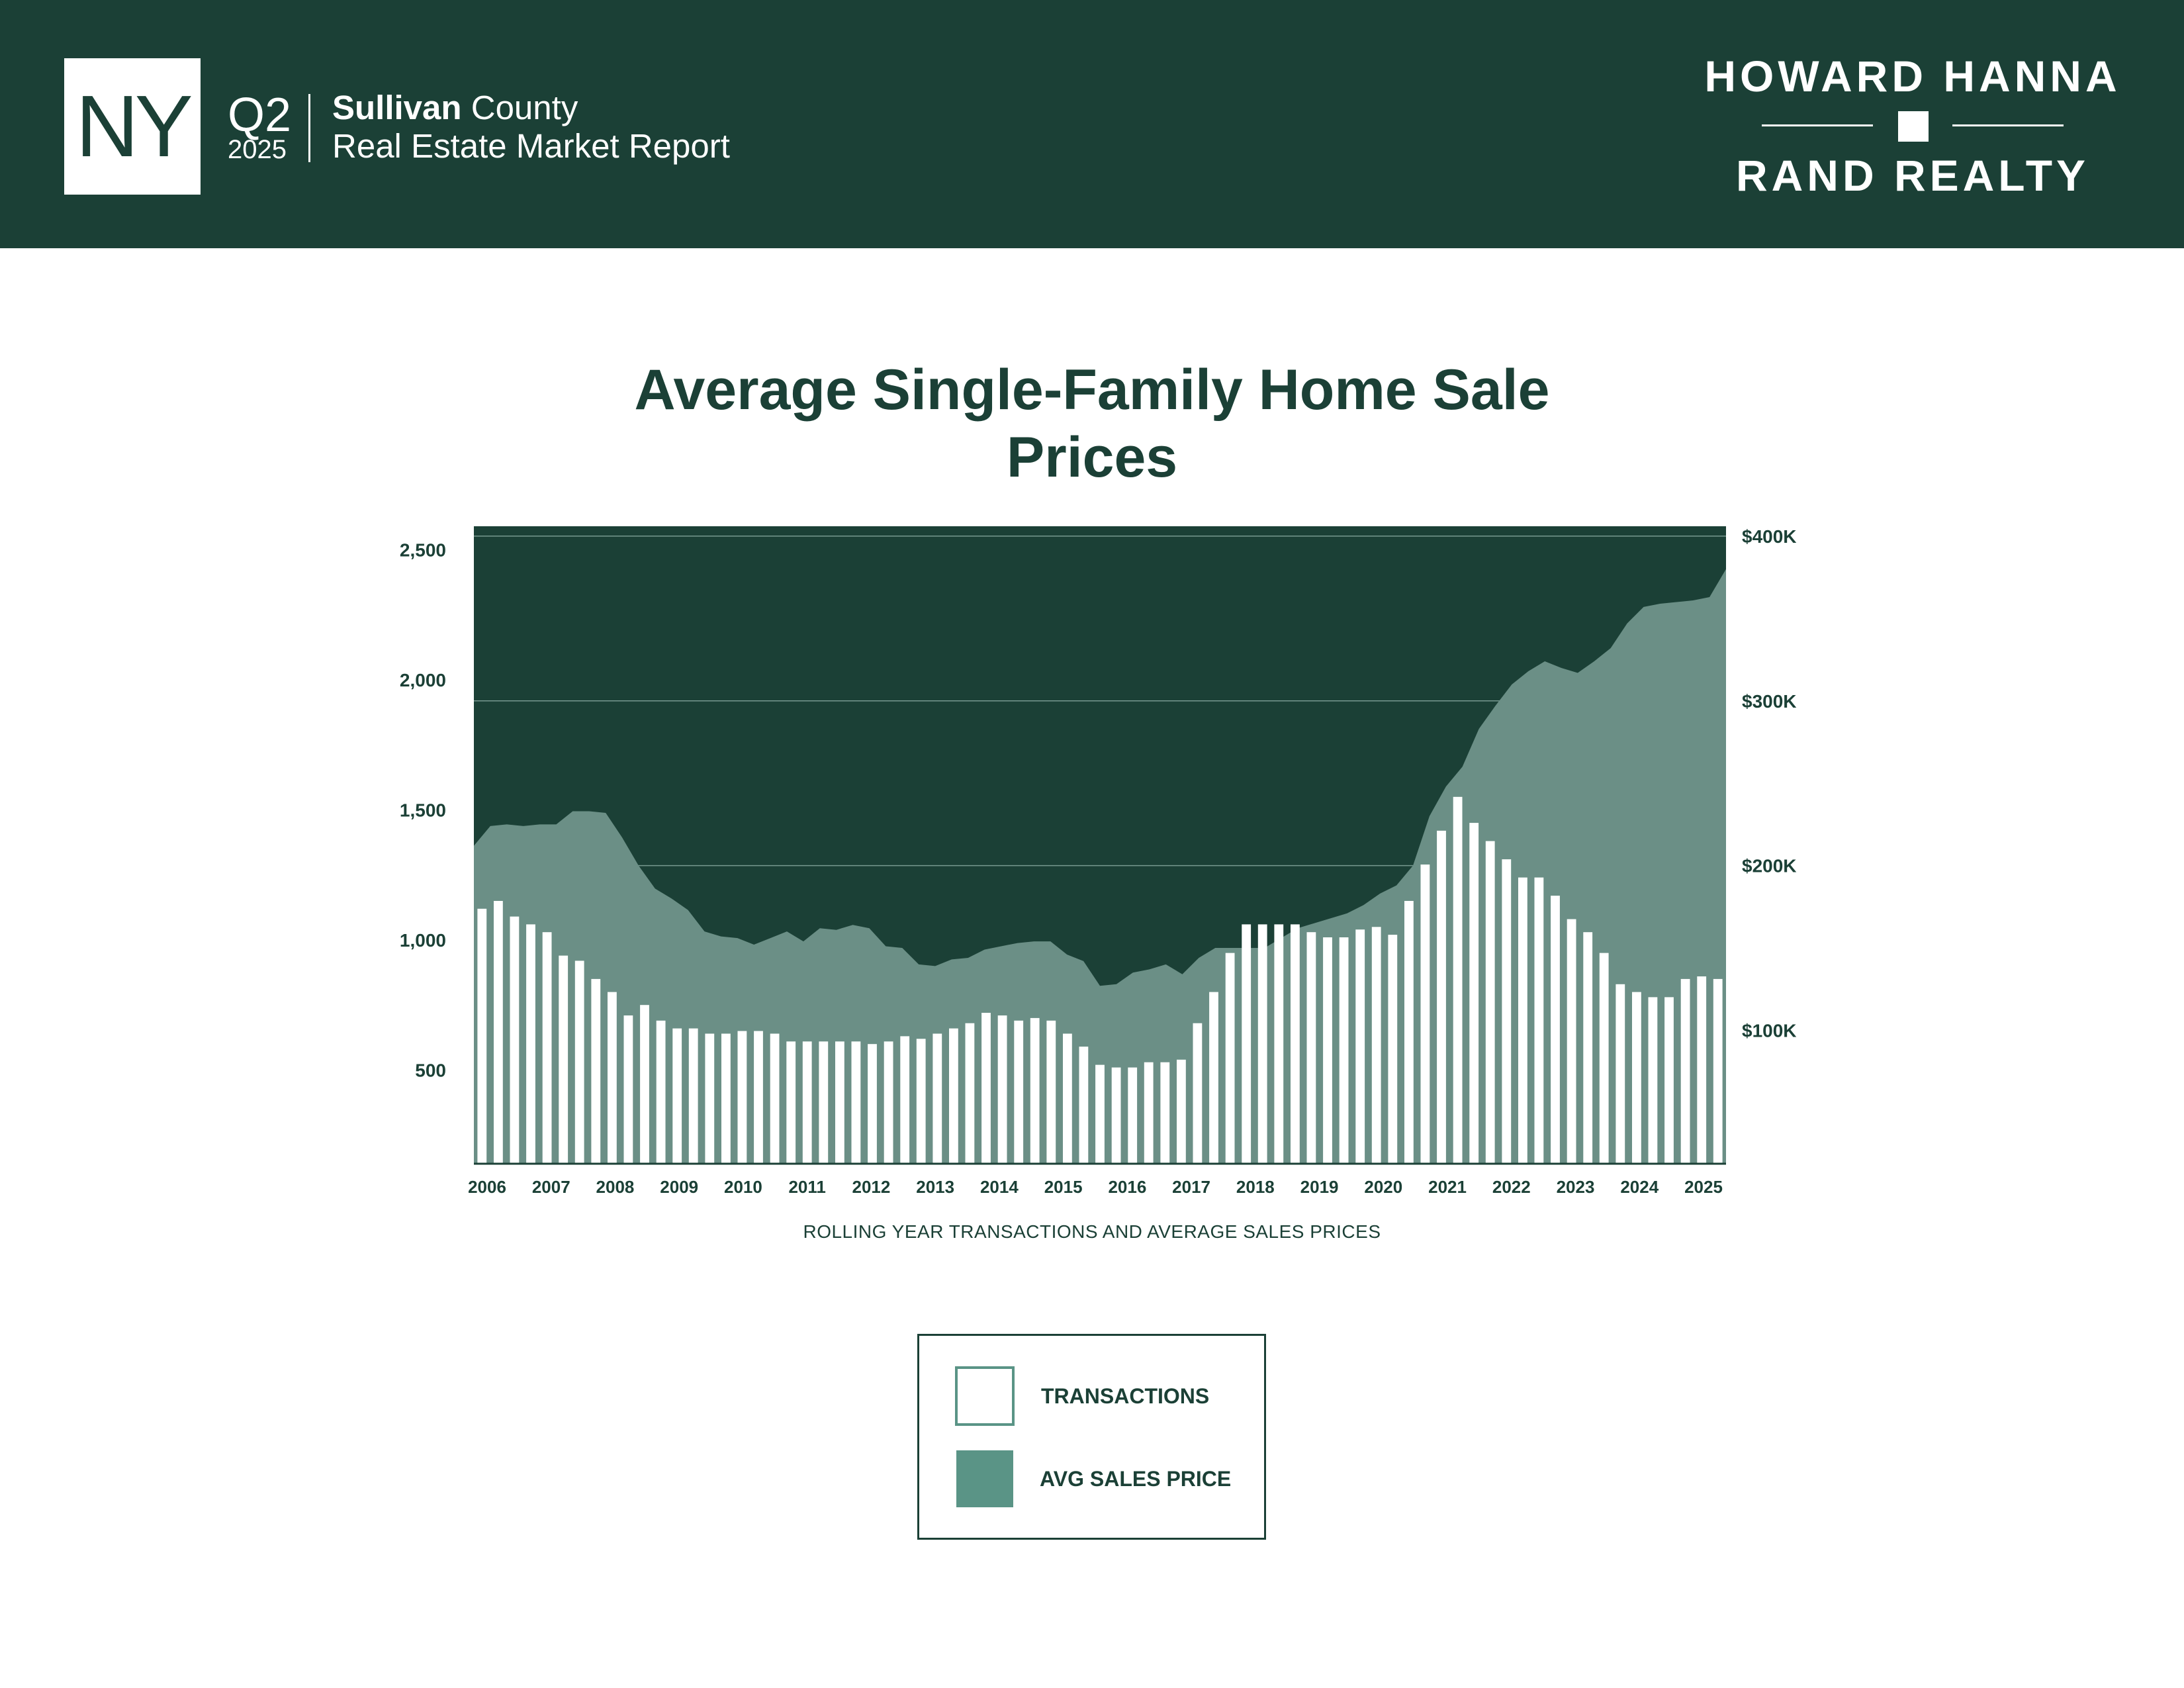  What do you see at coordinates (1817, 125) in the screenshot?
I see `brand-rule-left` at bounding box center [1817, 125].